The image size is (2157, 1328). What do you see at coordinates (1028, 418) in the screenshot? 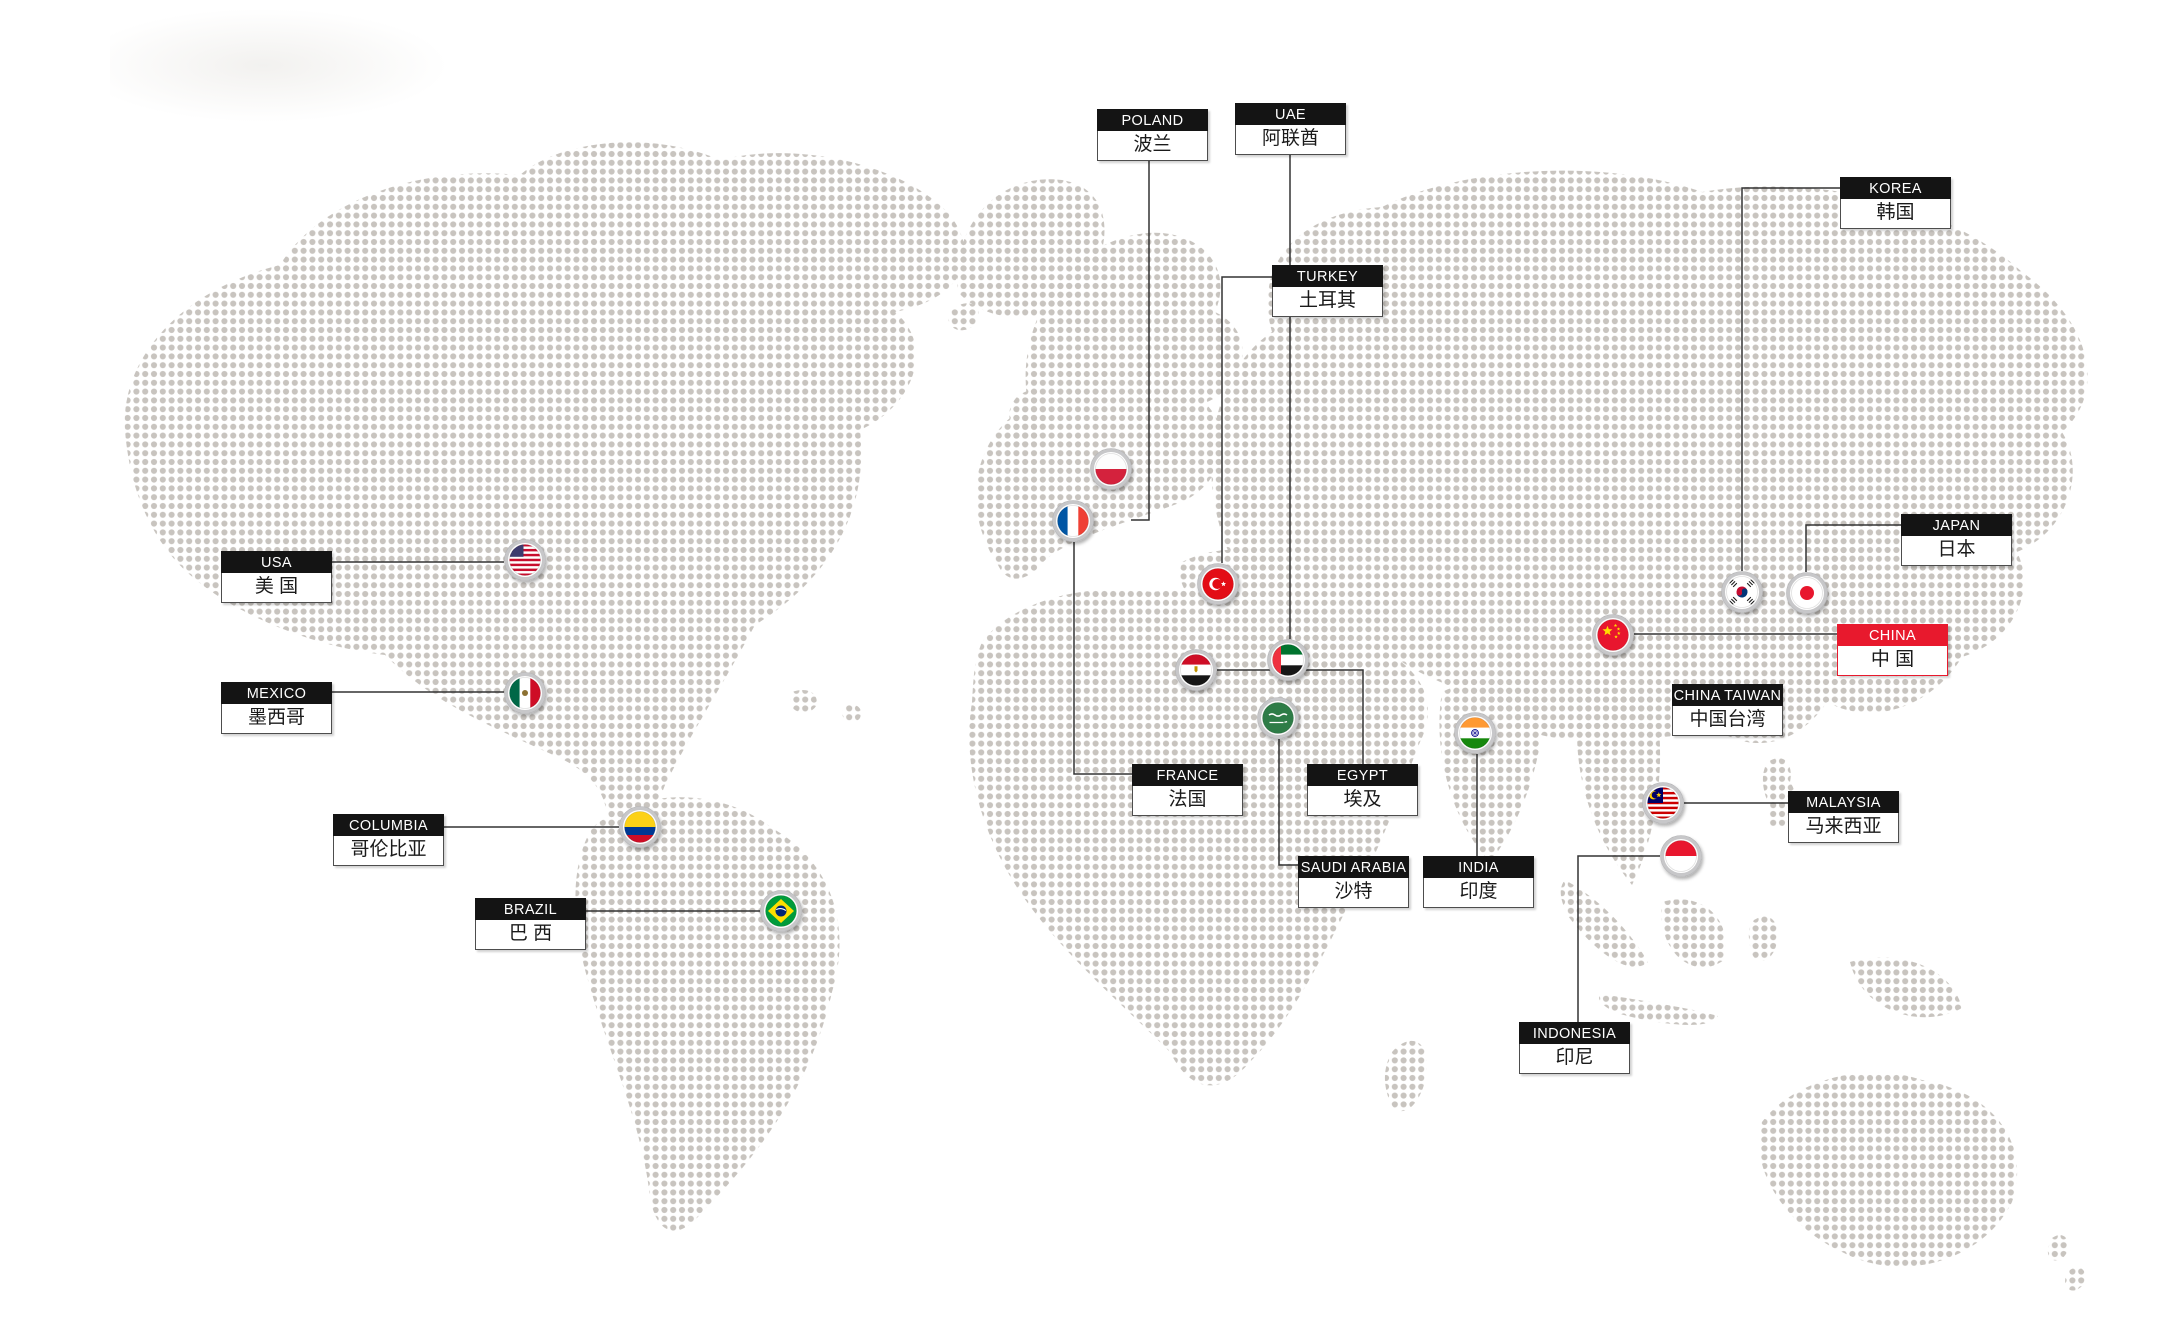
I see `island-britain` at bounding box center [1028, 418].